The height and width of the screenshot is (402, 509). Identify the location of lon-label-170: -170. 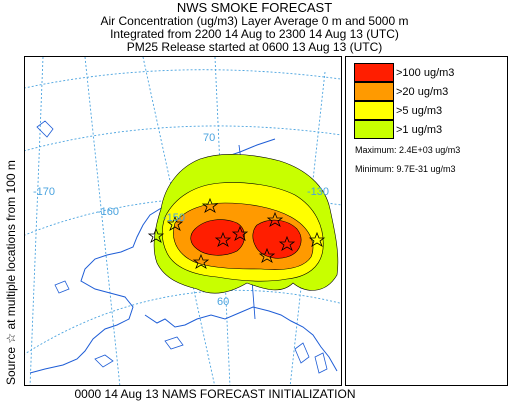
(44, 192).